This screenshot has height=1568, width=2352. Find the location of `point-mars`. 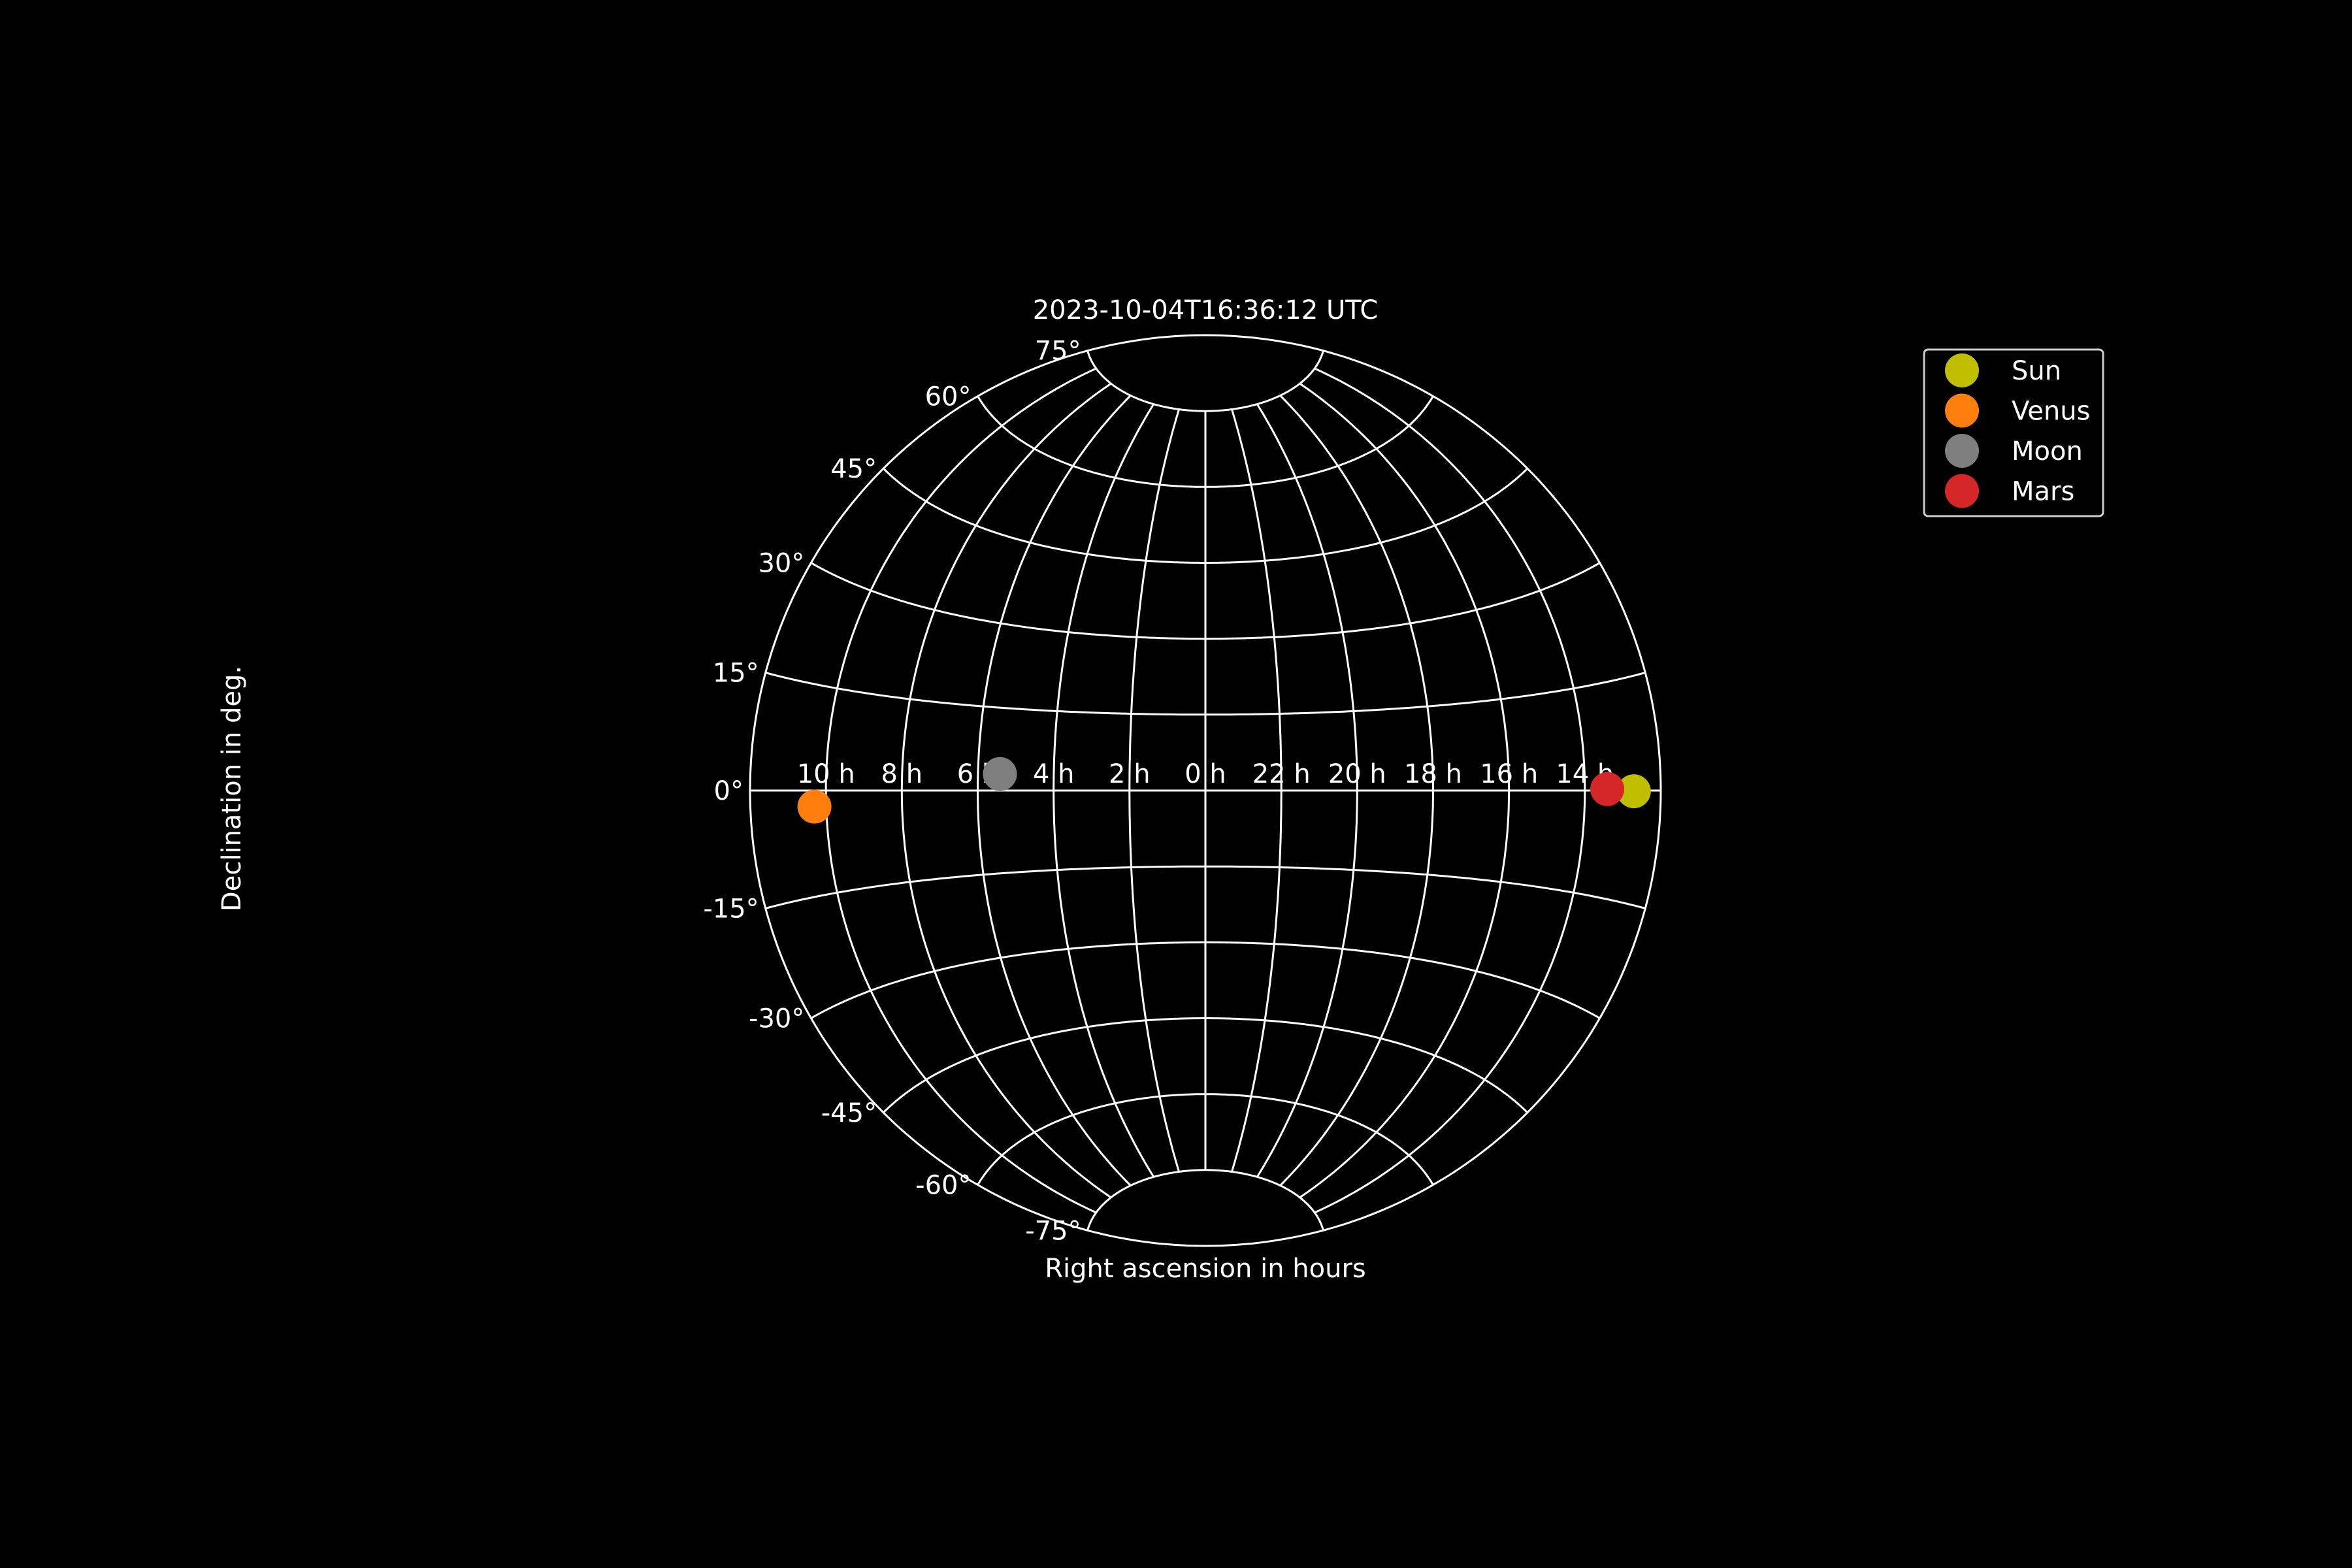

point-mars is located at coordinates (1607, 789).